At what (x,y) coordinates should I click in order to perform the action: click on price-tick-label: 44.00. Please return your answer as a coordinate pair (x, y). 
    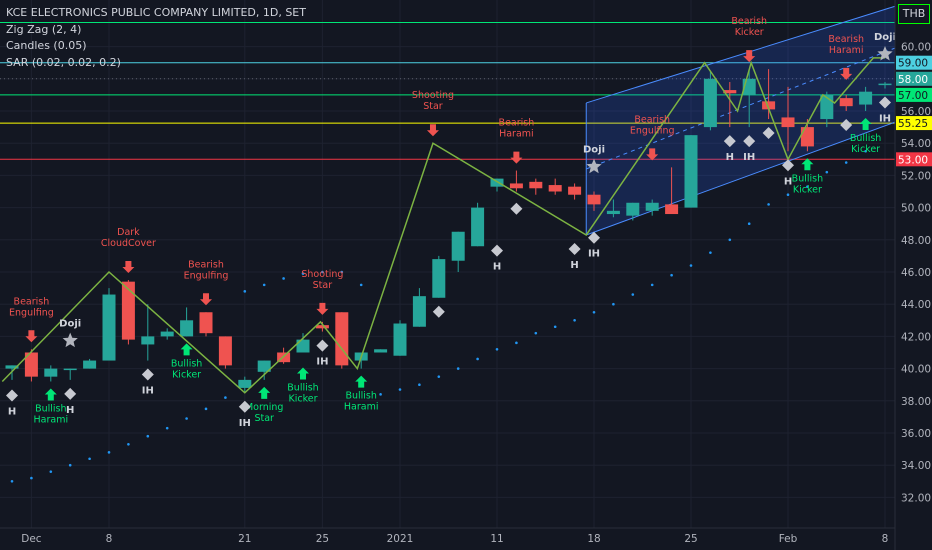
    Looking at the image, I should click on (916, 305).